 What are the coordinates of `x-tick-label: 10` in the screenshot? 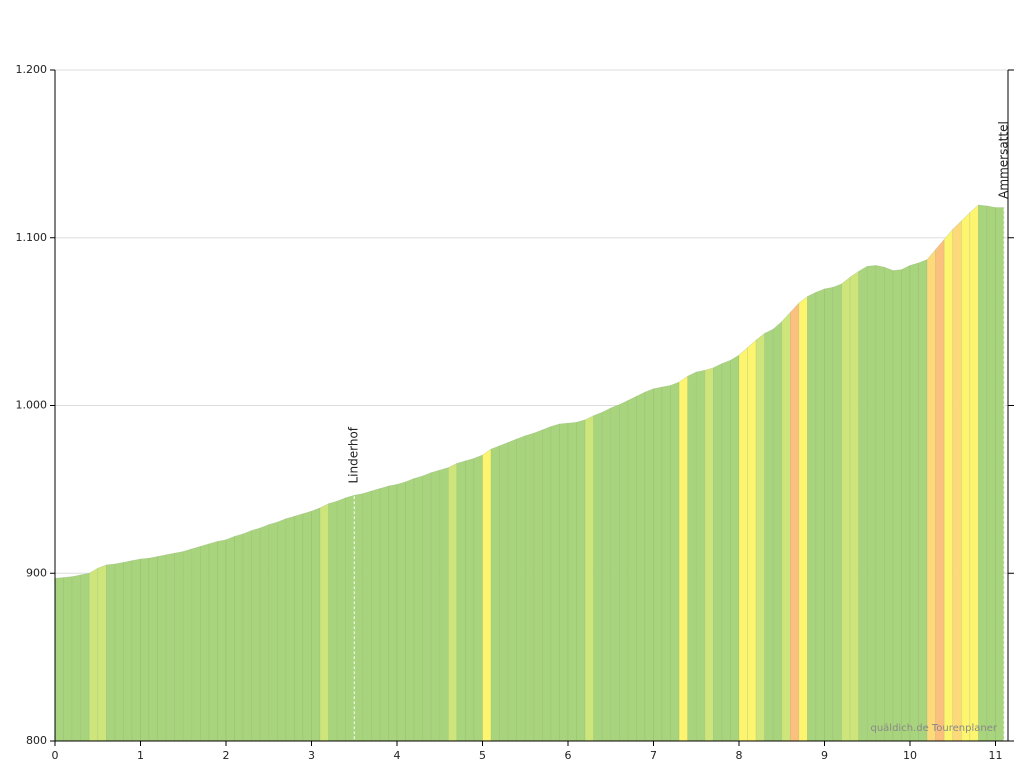 It's located at (910, 755).